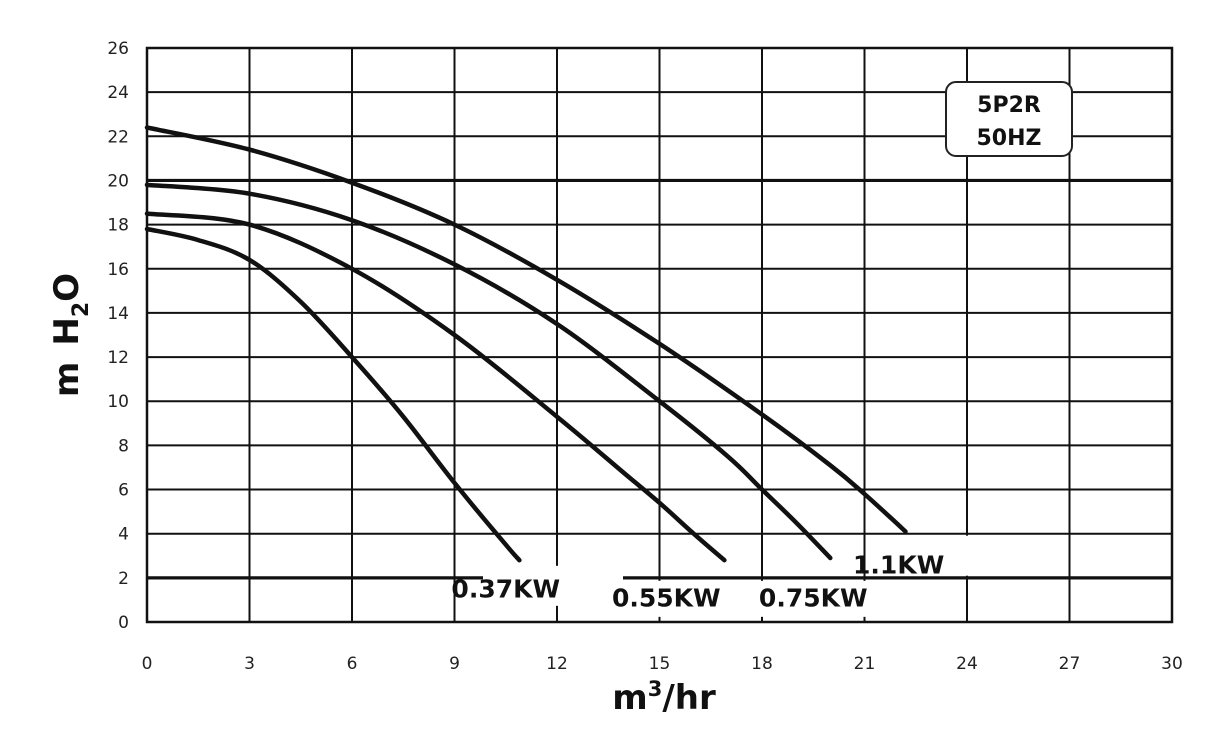  I want to click on curve-label-3: 1.1KW, so click(898, 564).